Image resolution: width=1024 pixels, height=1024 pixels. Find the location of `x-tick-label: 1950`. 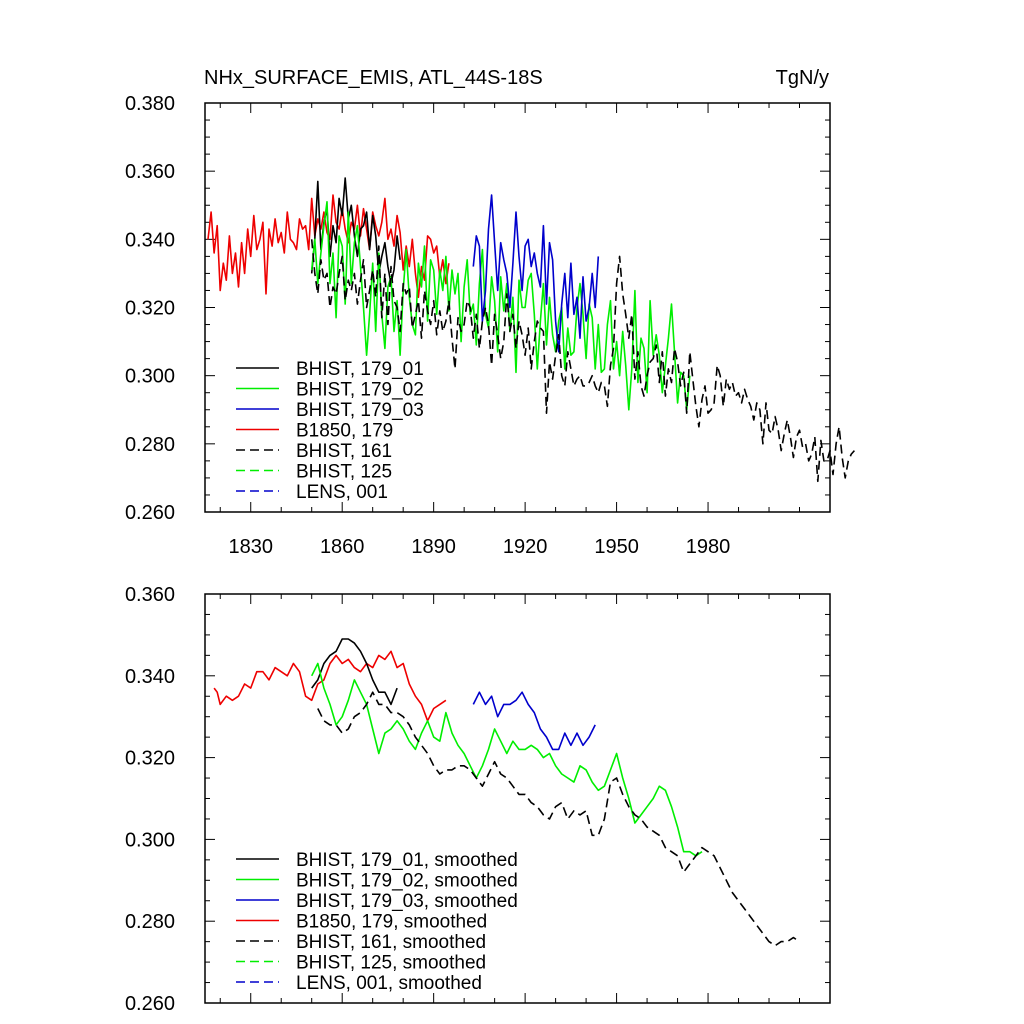

x-tick-label: 1950 is located at coordinates (616, 547).